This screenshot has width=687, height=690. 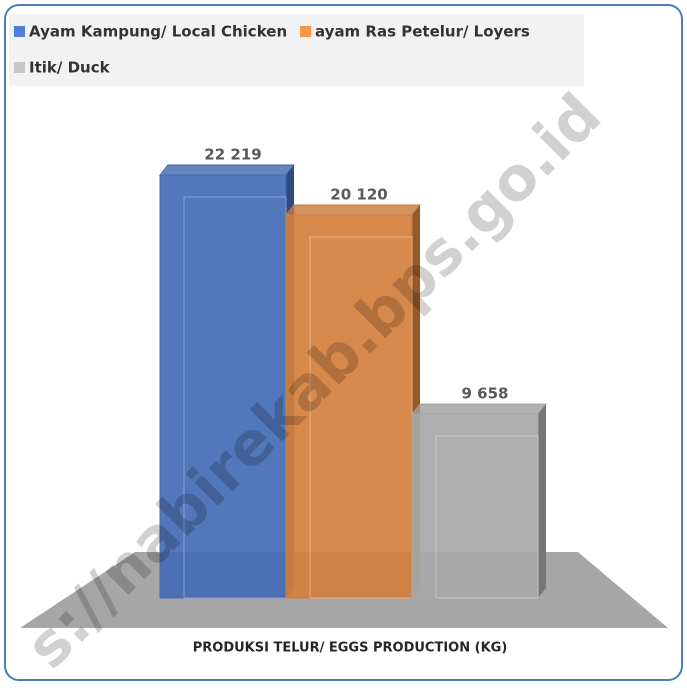 What do you see at coordinates (350, 648) in the screenshot?
I see `x-tick-label: PRODUKSI TELUR/ EGGS PRODUCTION (KG)` at bounding box center [350, 648].